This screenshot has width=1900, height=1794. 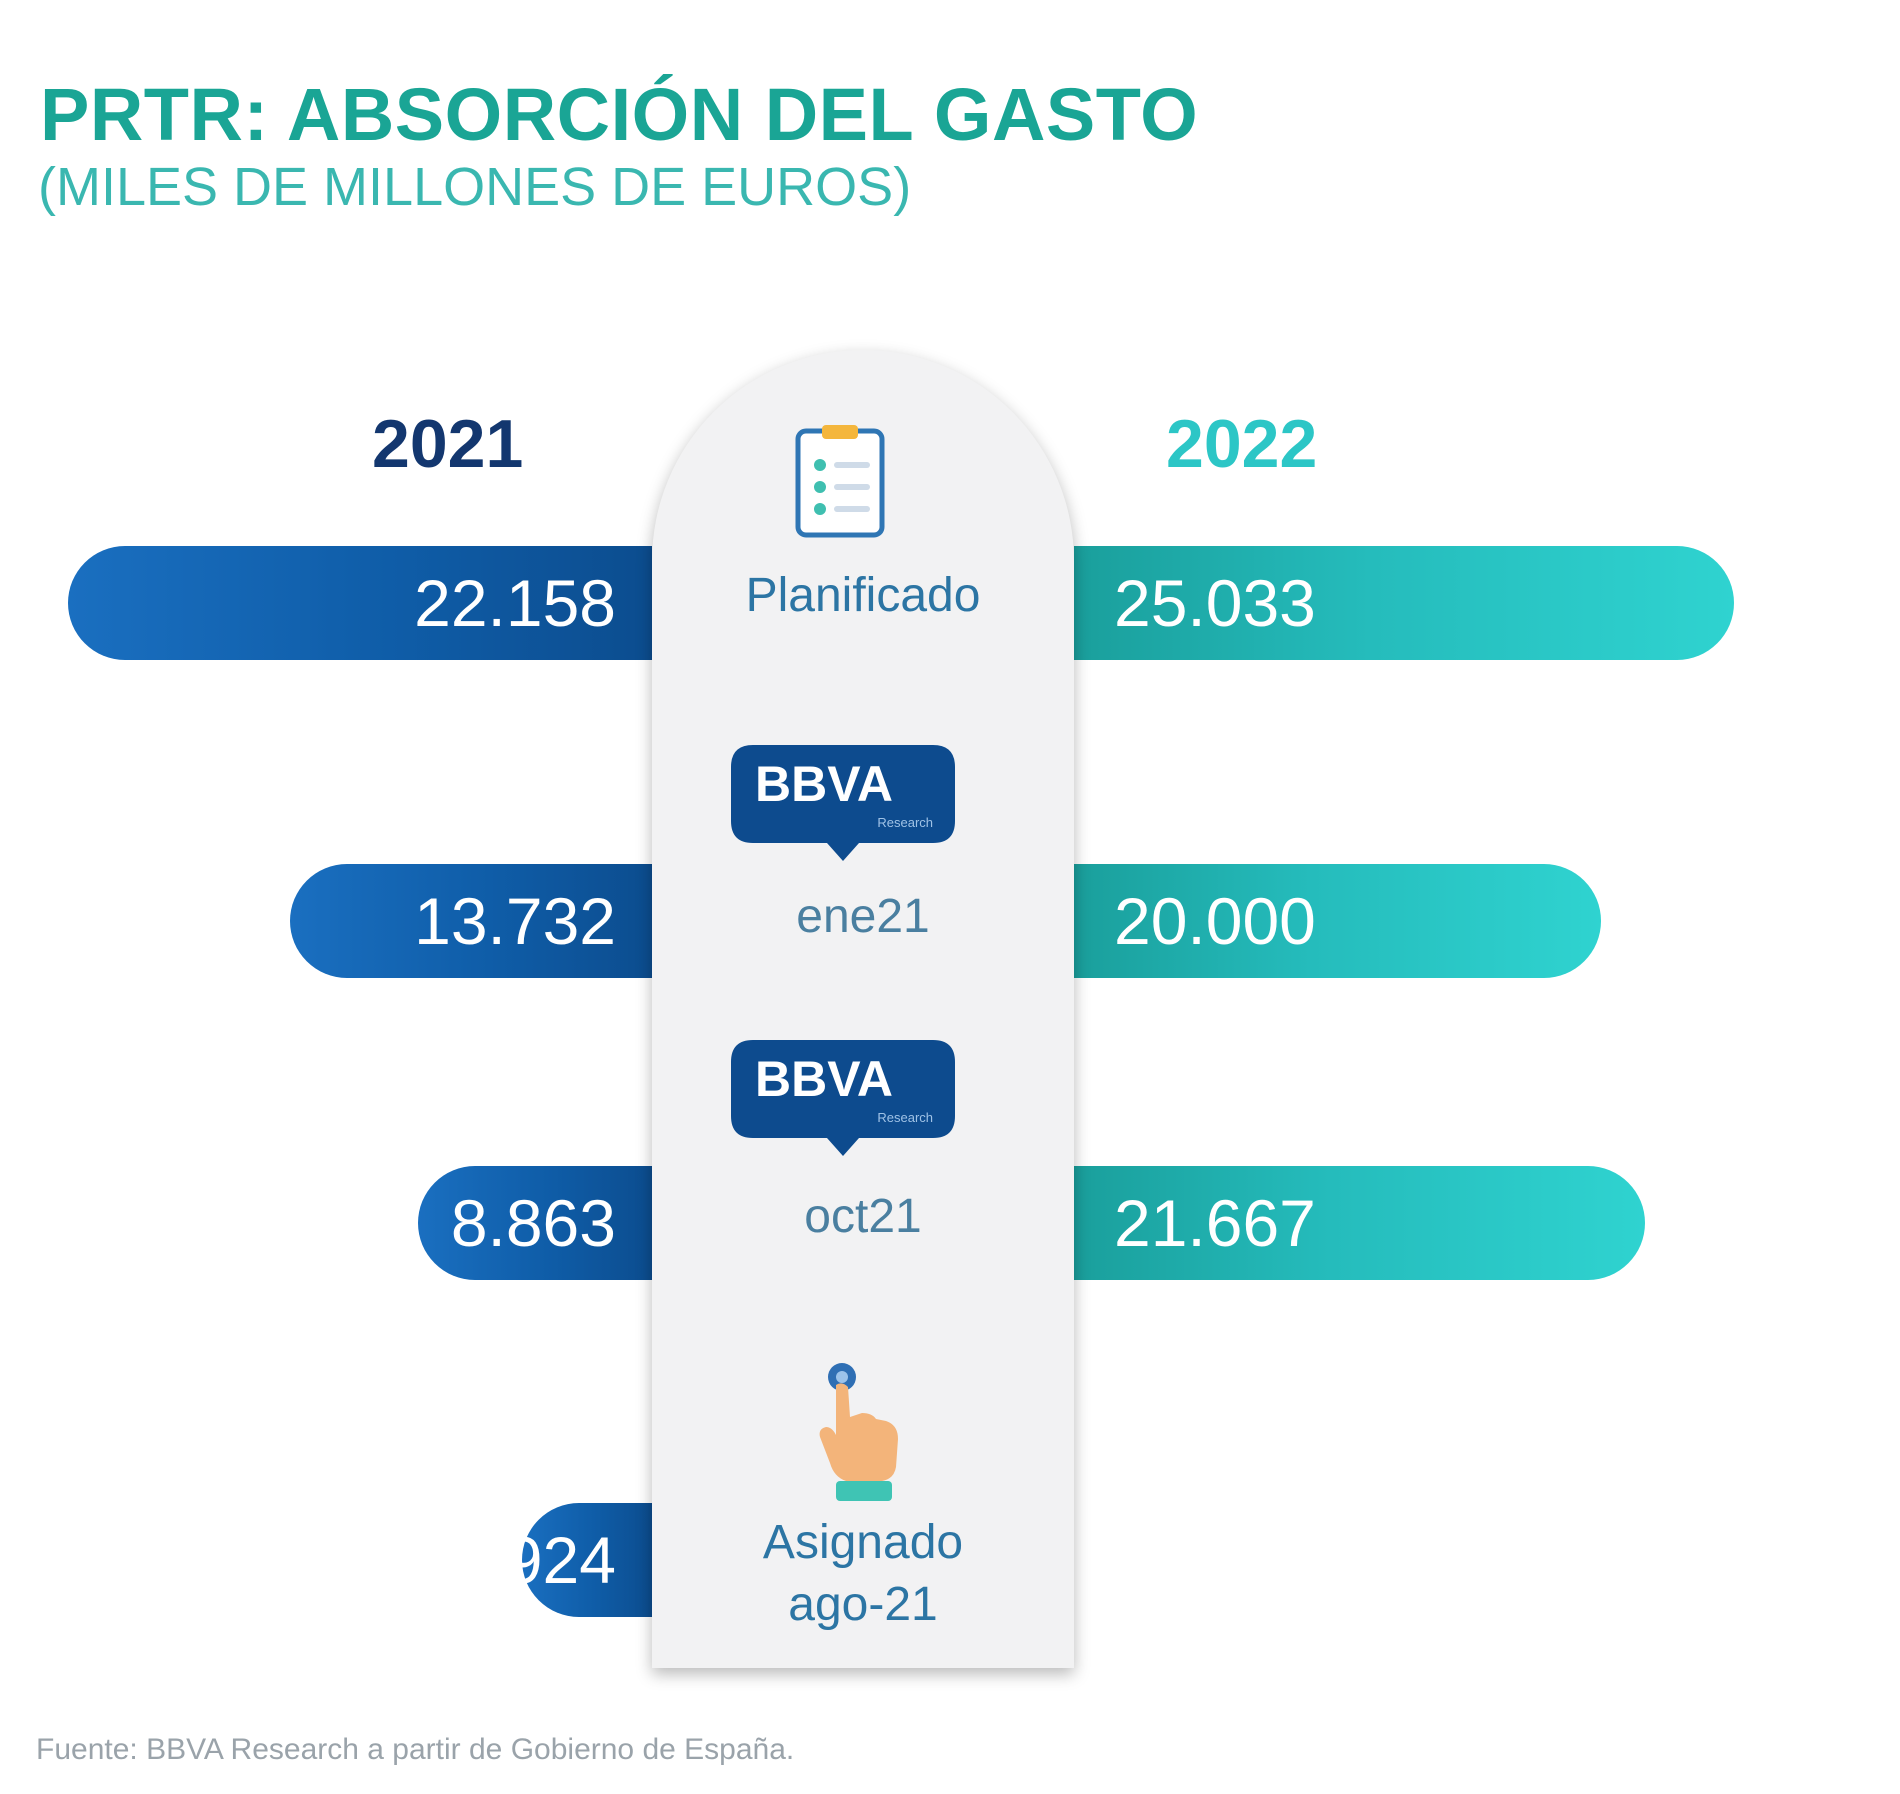 What do you see at coordinates (858, 1432) in the screenshot?
I see `hand-pointer-icon` at bounding box center [858, 1432].